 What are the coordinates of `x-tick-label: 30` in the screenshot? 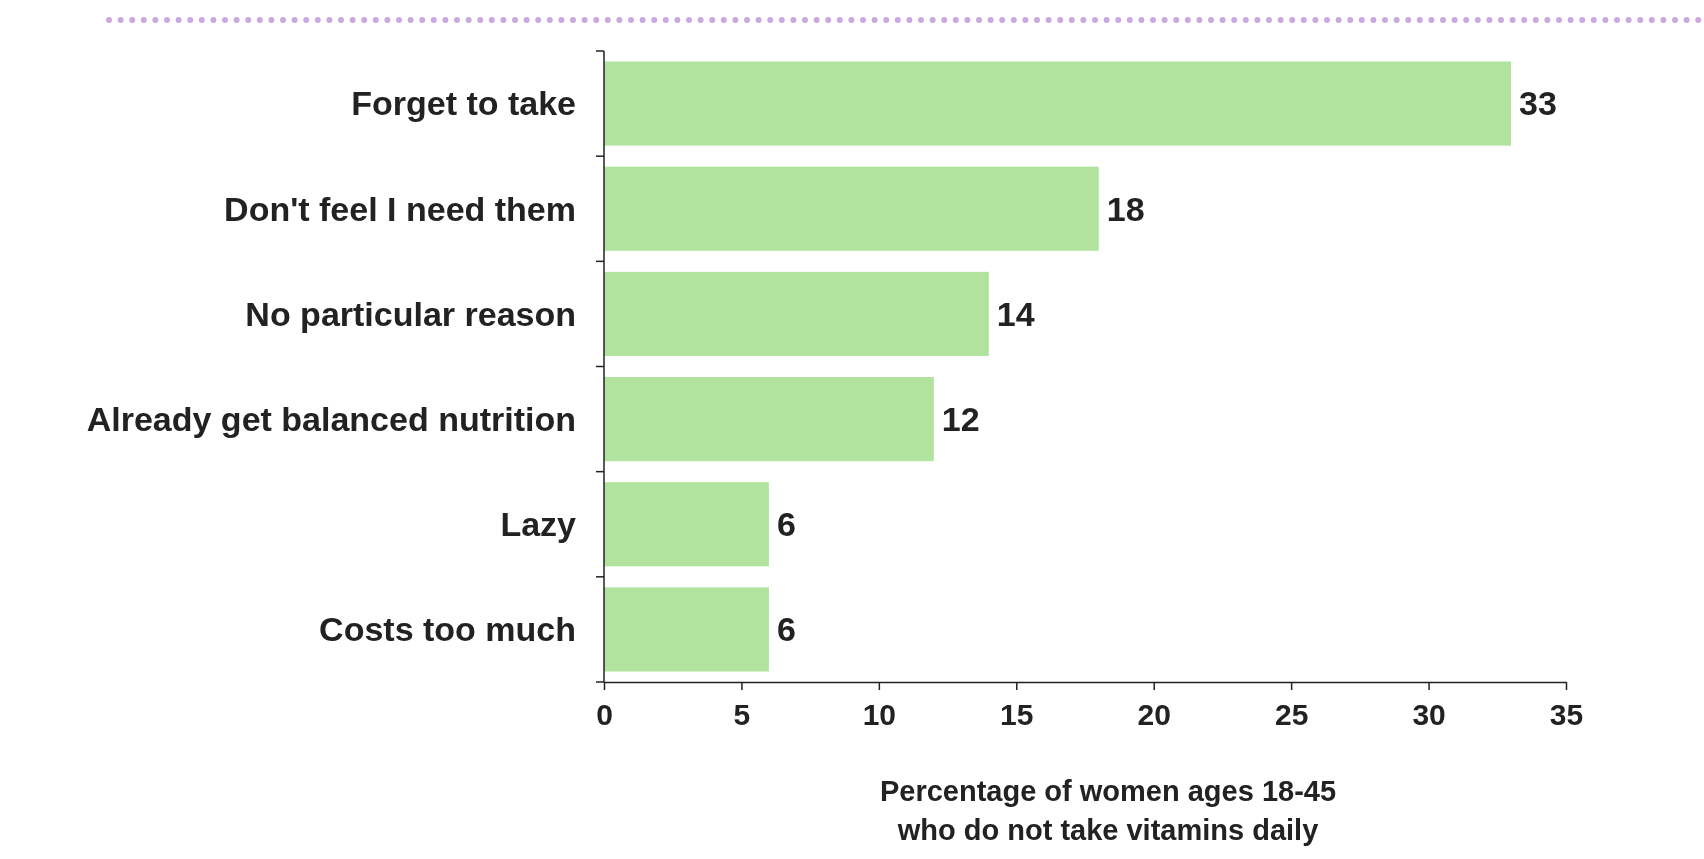 It's located at (1429, 715).